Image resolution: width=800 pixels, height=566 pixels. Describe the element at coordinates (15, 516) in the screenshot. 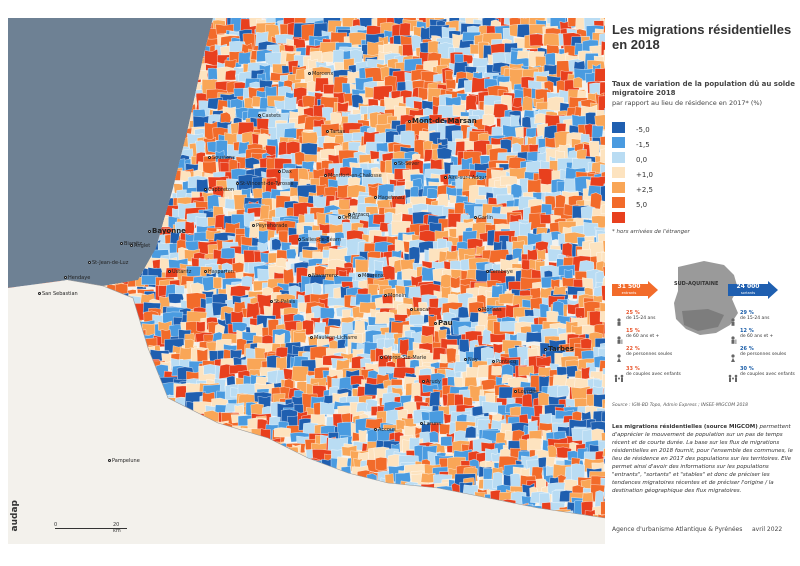

I see `audap-logo: audap` at that location.